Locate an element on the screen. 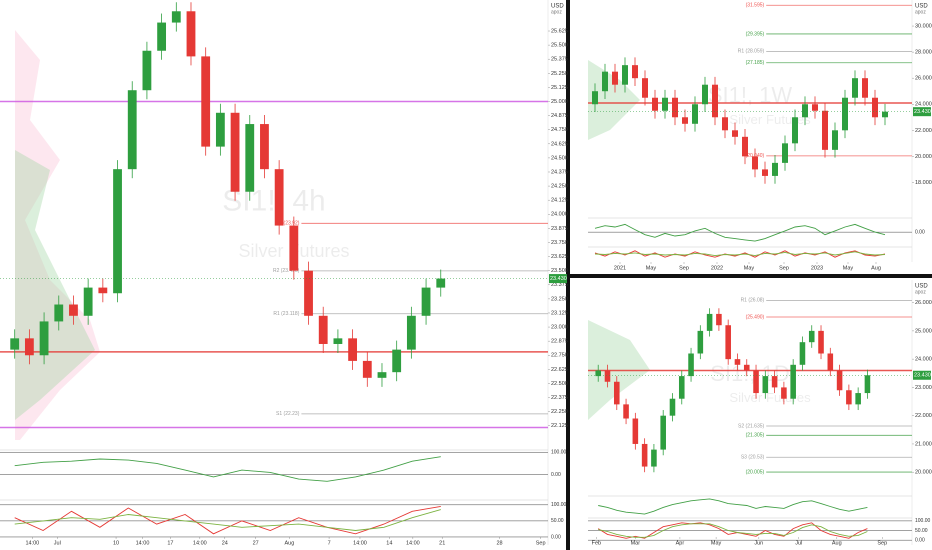 The height and width of the screenshot is (550, 932). x-tick-label: 17 is located at coordinates (170, 543).